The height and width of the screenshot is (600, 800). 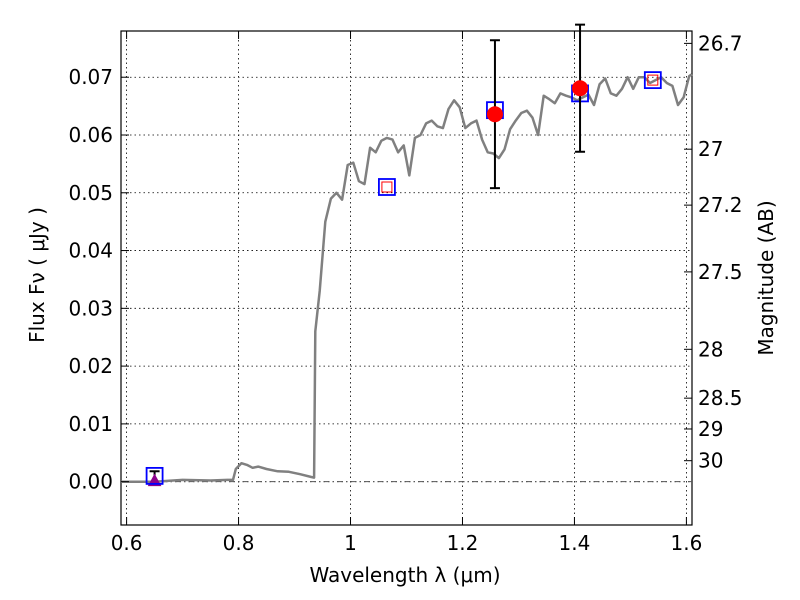 What do you see at coordinates (686, 543) in the screenshot?
I see `x-tick-label: 1.6` at bounding box center [686, 543].